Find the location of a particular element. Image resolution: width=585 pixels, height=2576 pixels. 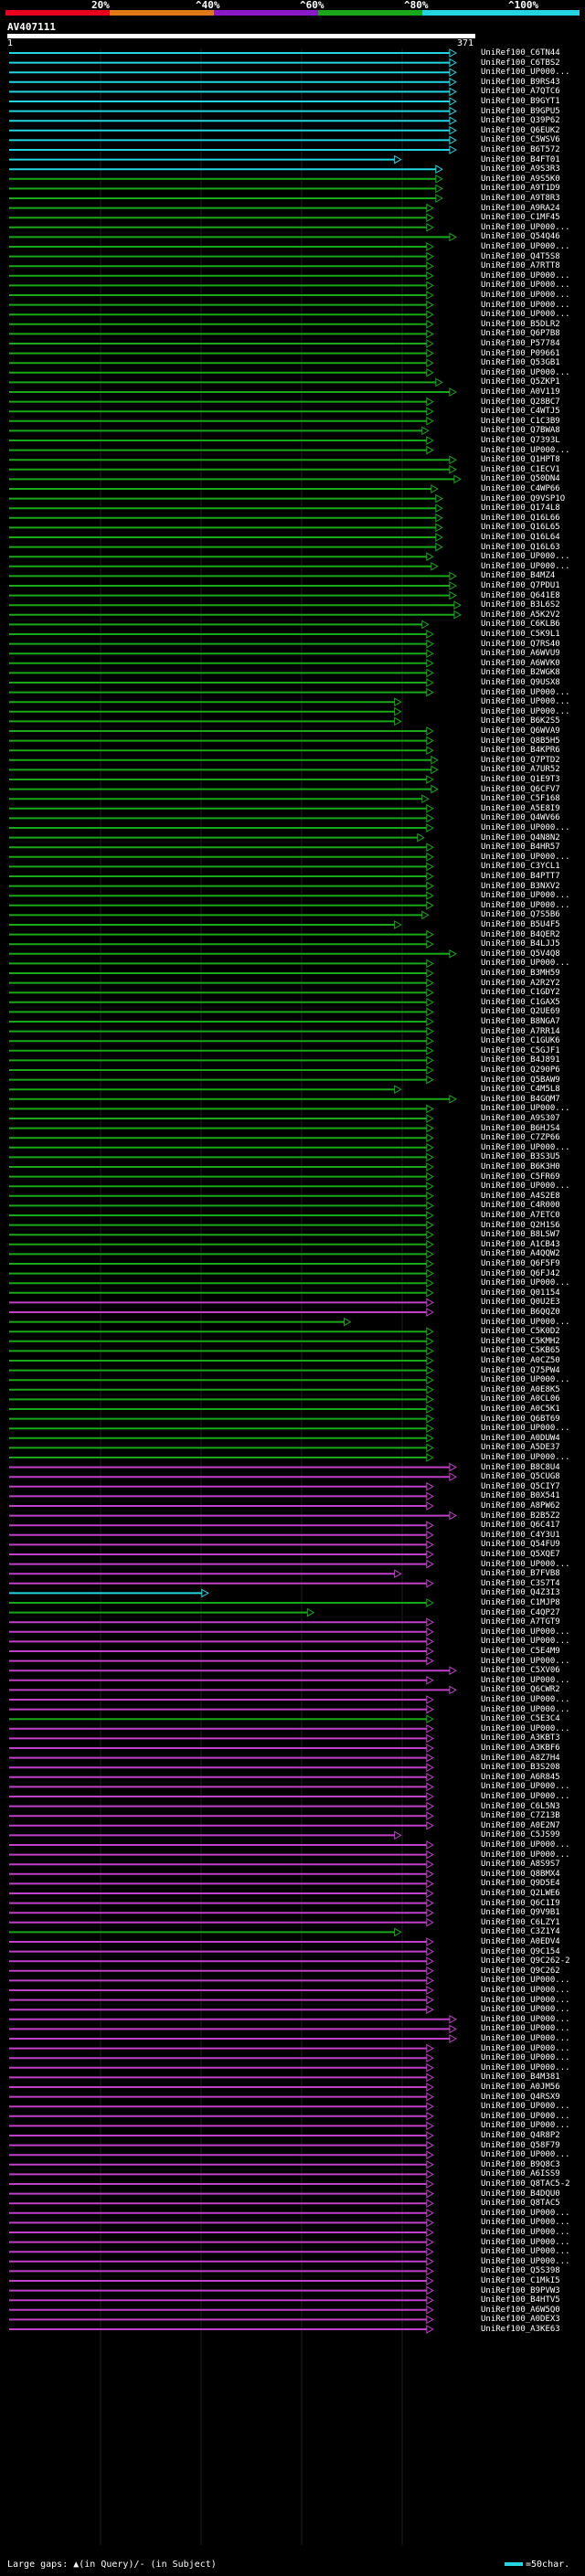

hit-link: UniRef100_Q1HPT8 is located at coordinates (520, 460).